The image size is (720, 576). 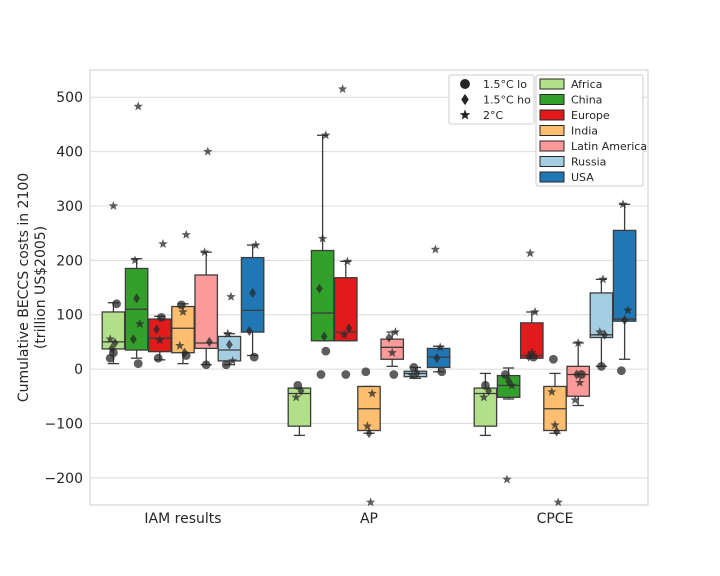 I want to click on legend-label: China, so click(x=586, y=100).